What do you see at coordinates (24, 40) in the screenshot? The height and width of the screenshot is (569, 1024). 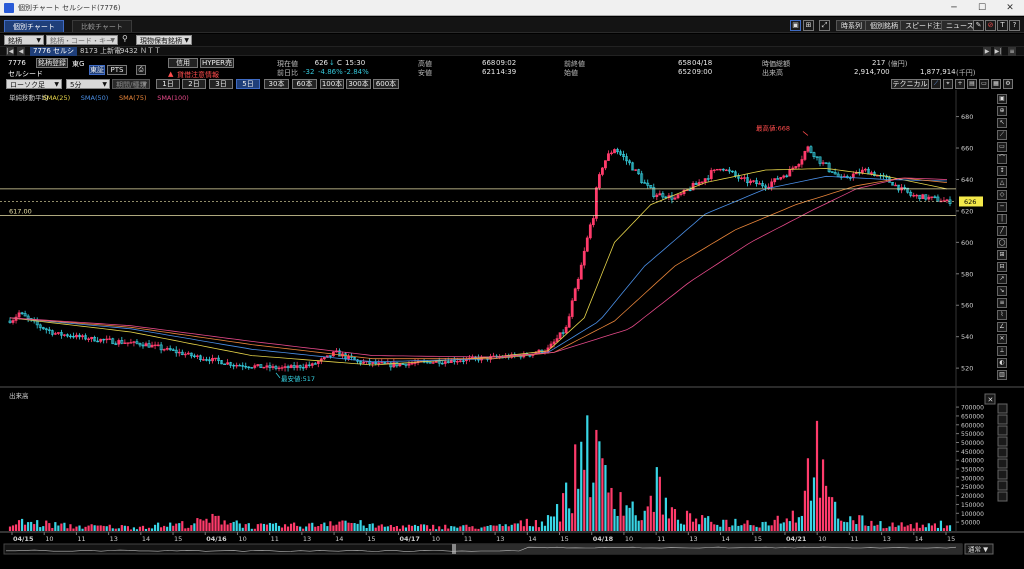 I see `category-select: 銘柄 ▼` at bounding box center [24, 40].